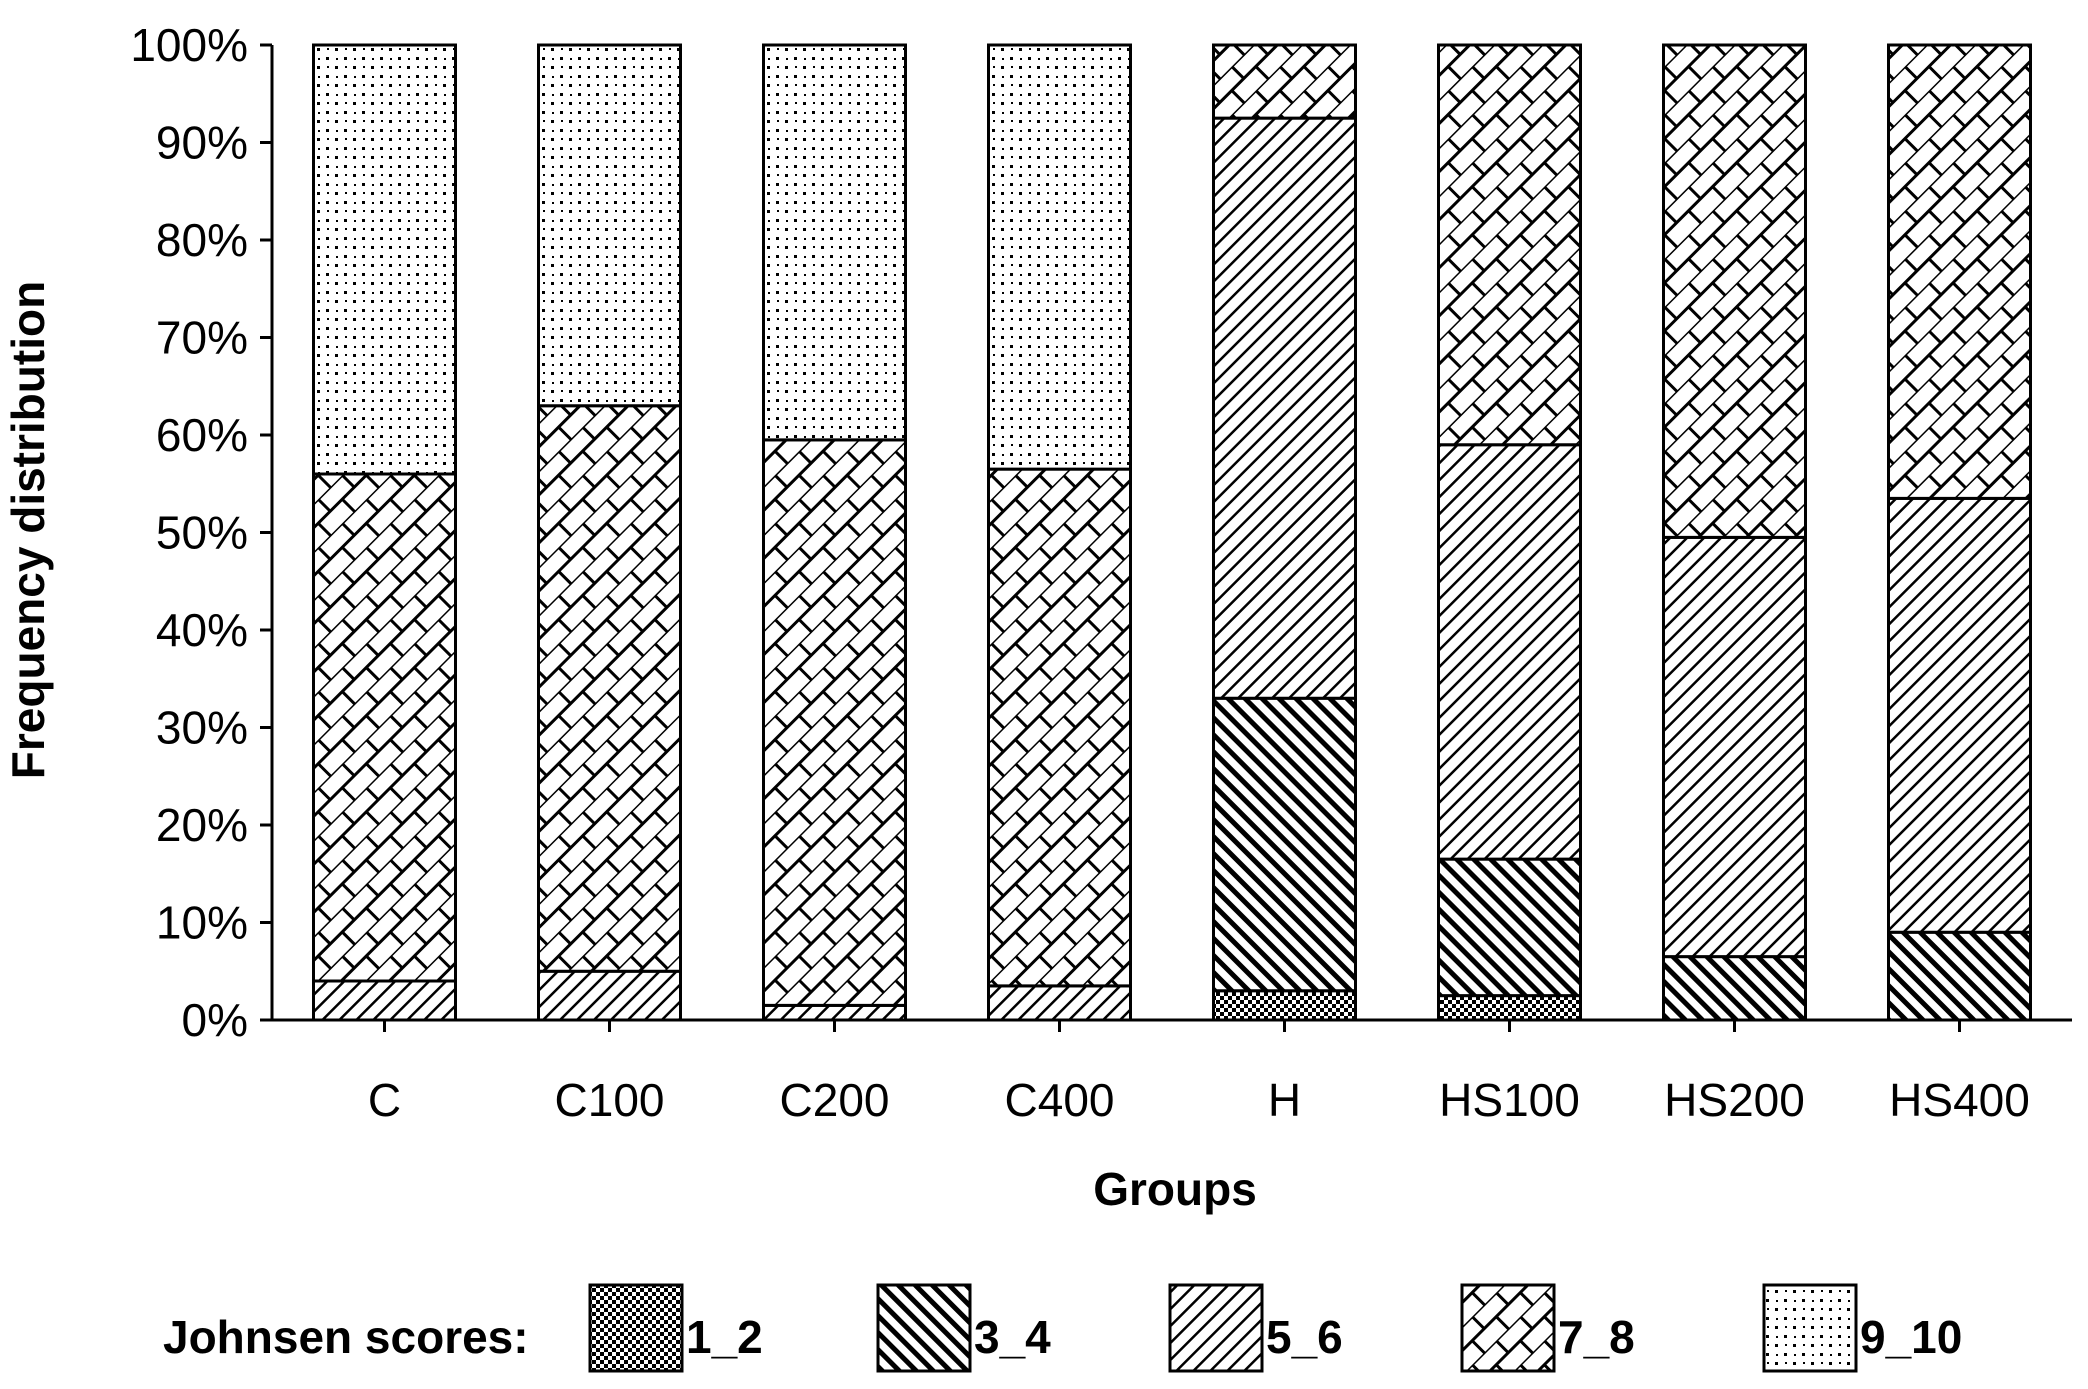  Describe the element at coordinates (202, 240) in the screenshot. I see `y-tick-label: 80%` at that location.